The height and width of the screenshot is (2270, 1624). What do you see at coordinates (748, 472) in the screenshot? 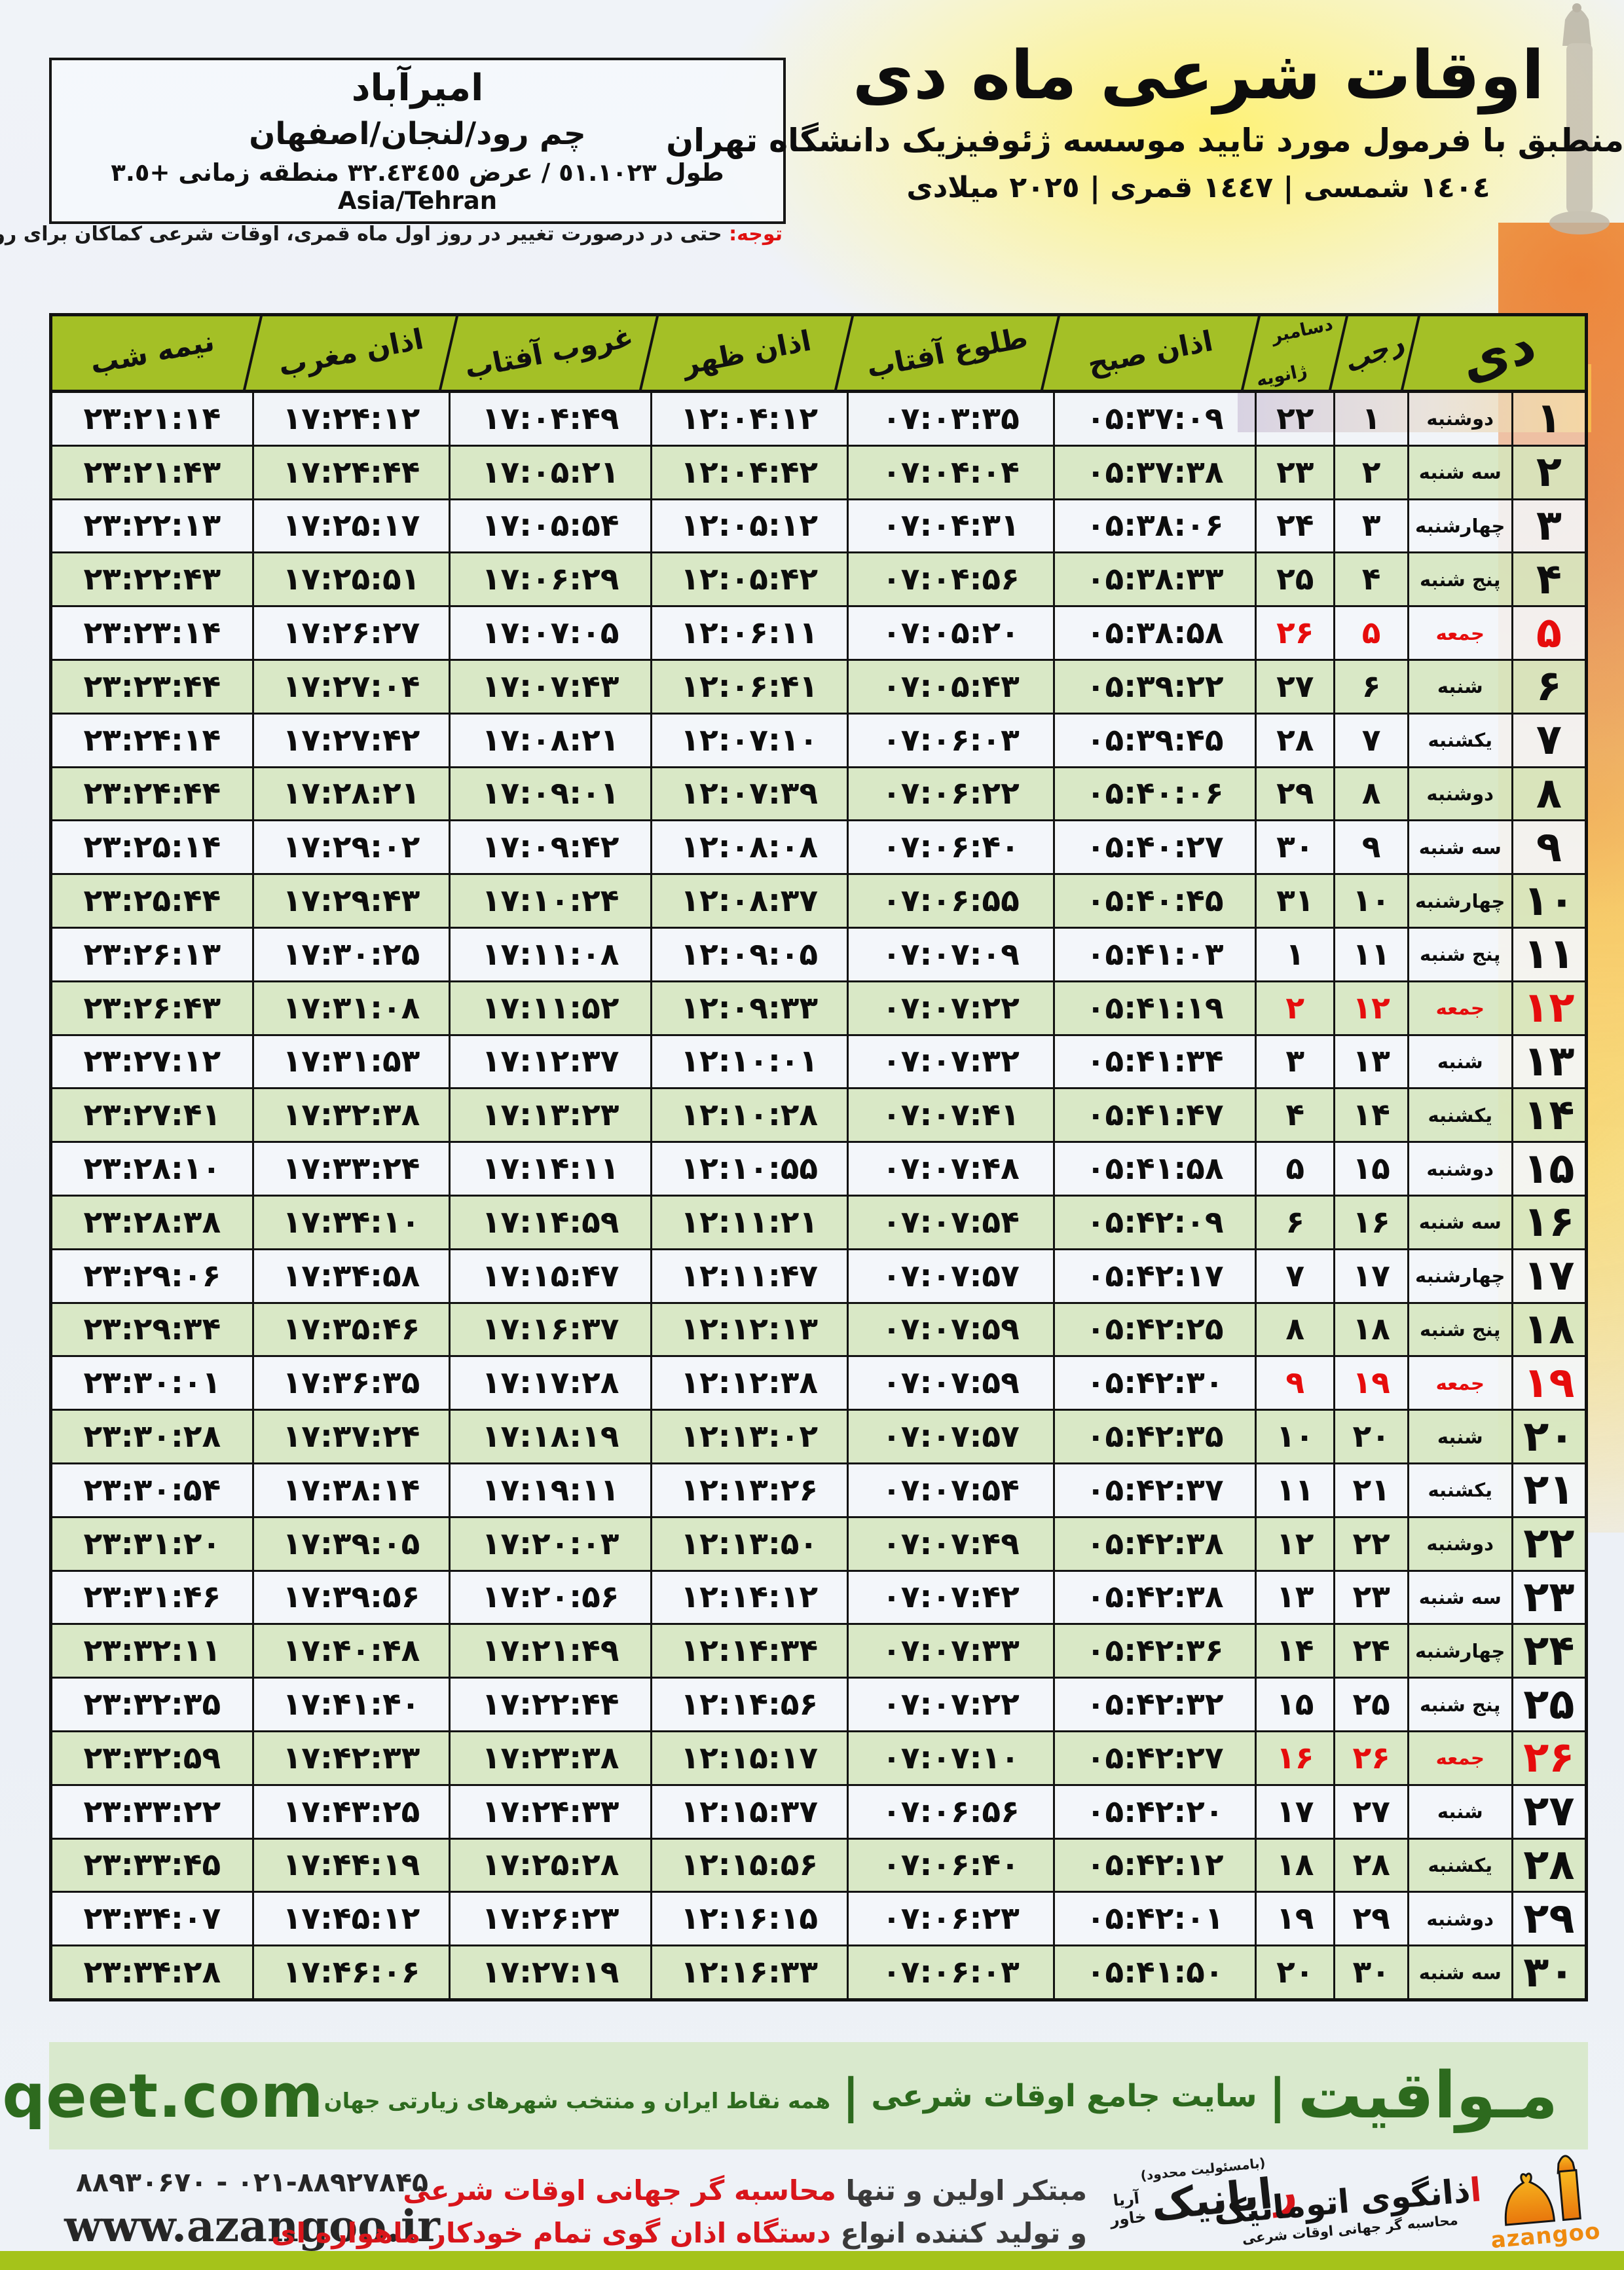
I see `azan-zohr-cell: ۱۲:۰۴:۴۲` at bounding box center [748, 472].